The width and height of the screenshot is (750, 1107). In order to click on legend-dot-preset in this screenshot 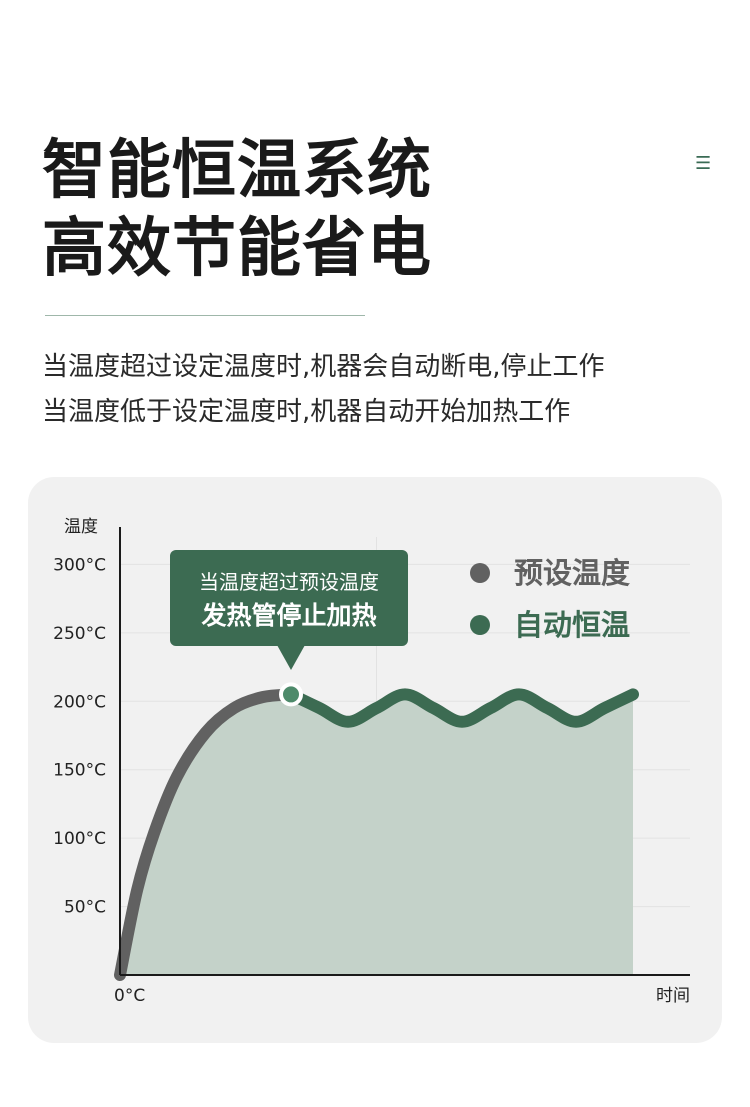, I will do `click(480, 573)`.